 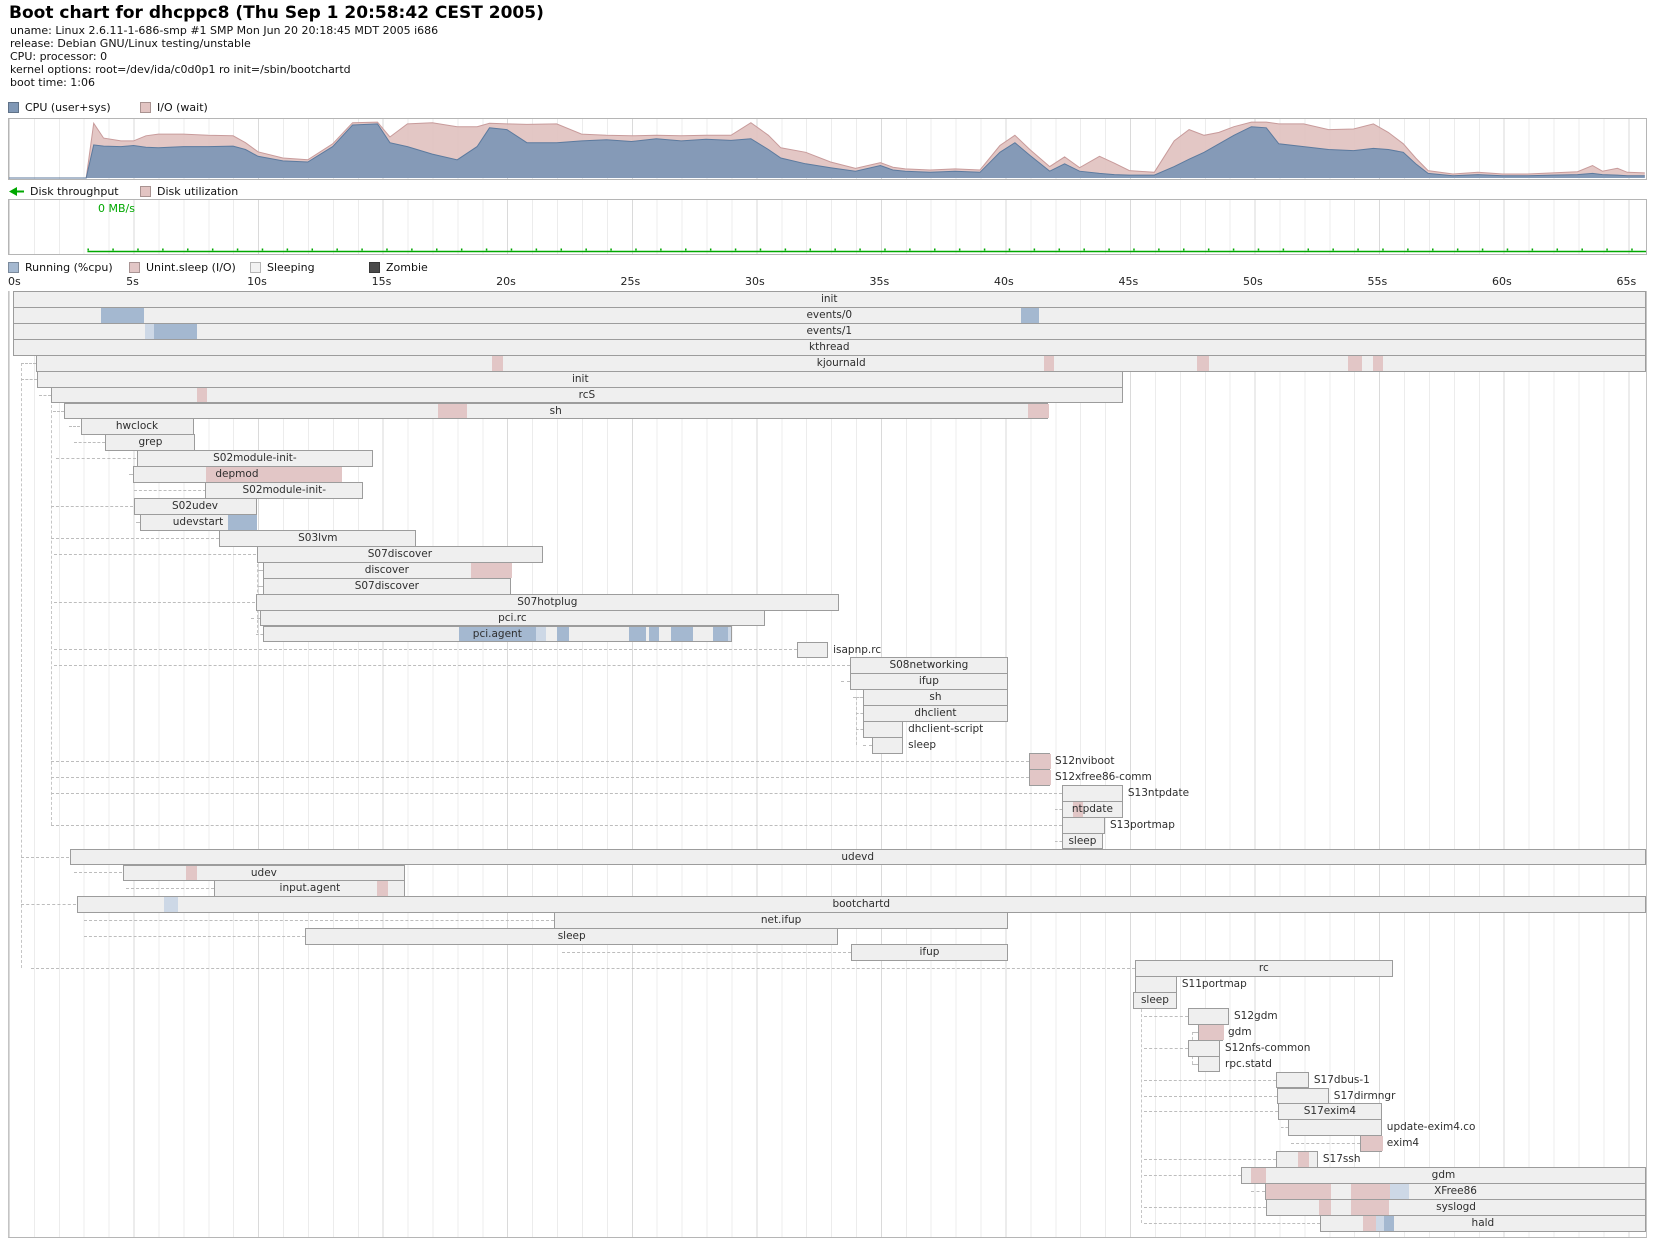 I want to click on process-row-S13ntpdate, so click(x=1092, y=793).